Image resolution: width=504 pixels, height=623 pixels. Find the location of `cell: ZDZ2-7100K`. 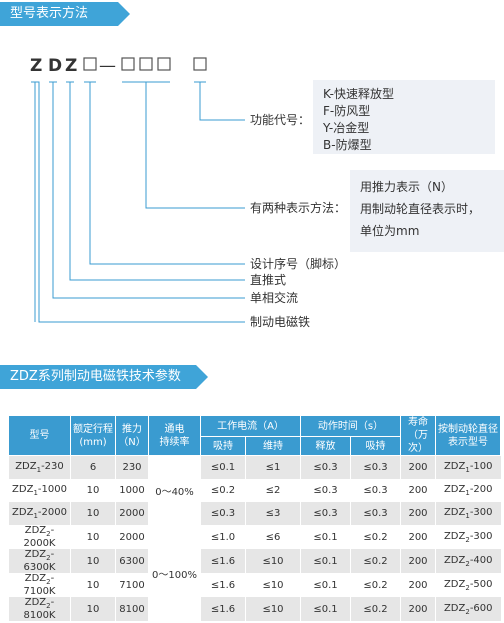

cell: ZDZ2-7100K is located at coordinates (39, 585).